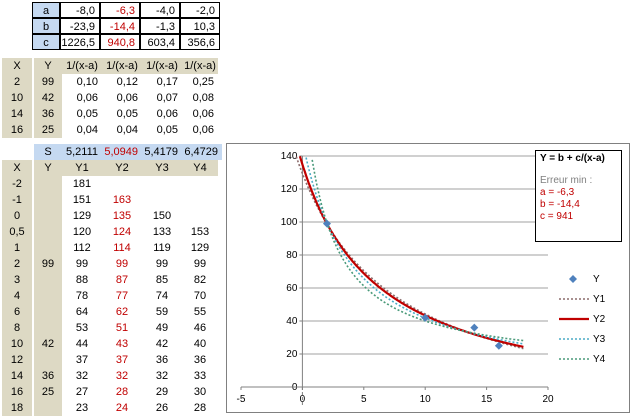 The width and height of the screenshot is (636, 419). What do you see at coordinates (82, 296) in the screenshot?
I see `fit-cell: 78` at bounding box center [82, 296].